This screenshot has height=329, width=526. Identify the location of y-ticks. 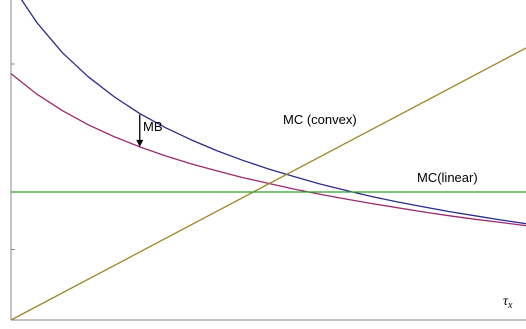
(13, 157).